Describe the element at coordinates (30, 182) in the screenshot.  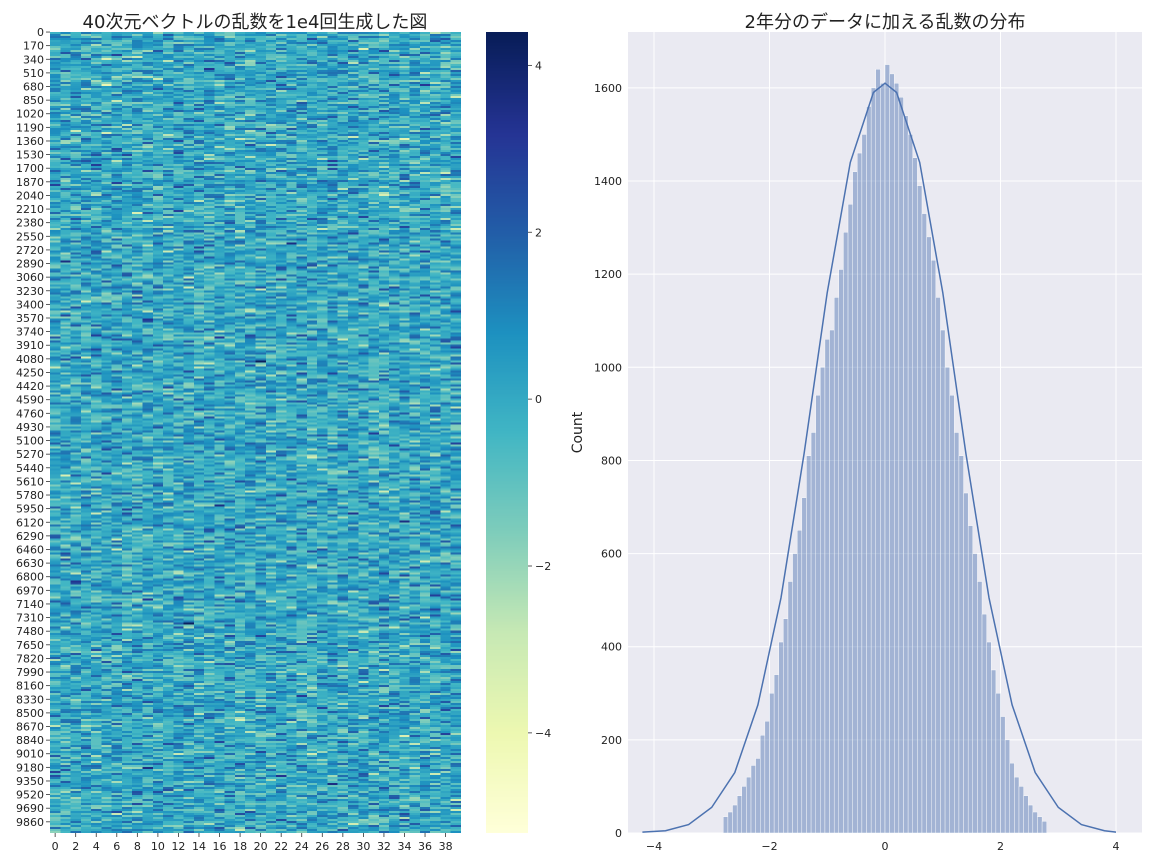
I see `heatmap-y-tick-label: 1870` at that location.